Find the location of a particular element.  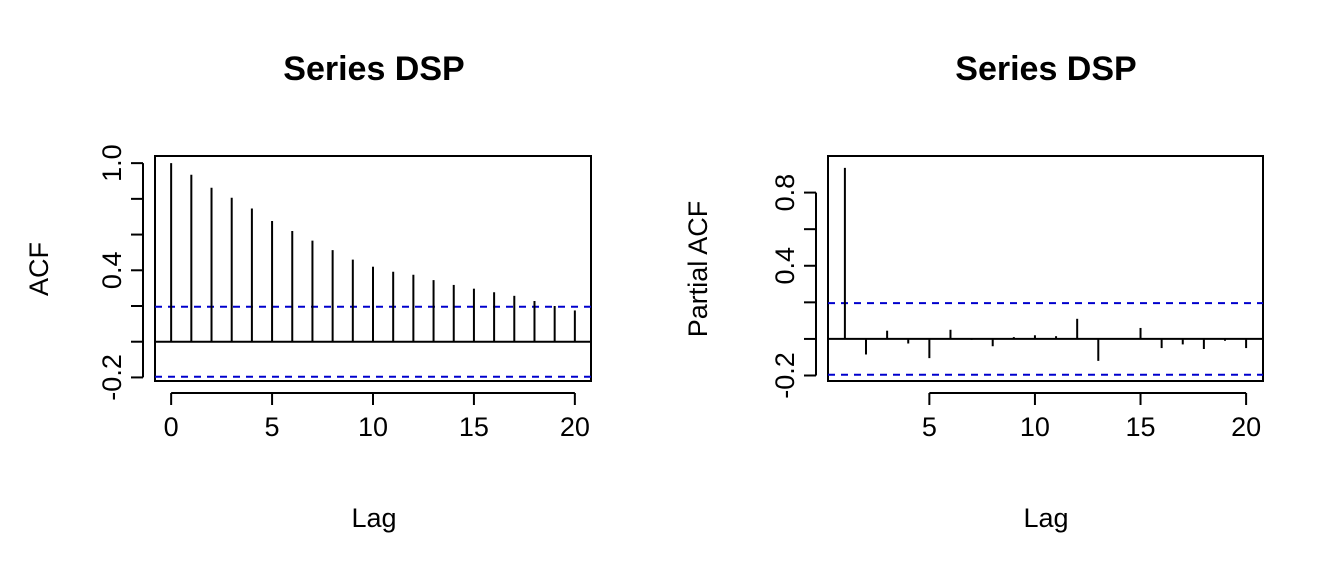

pacf-frame is located at coordinates (1045, 268).